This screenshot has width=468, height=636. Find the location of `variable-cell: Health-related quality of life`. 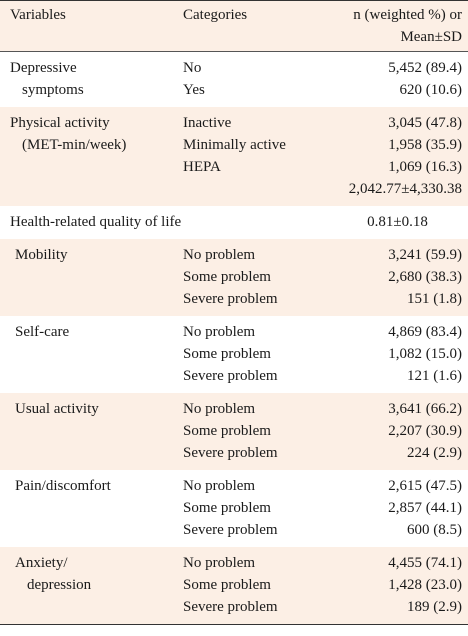

variable-cell: Health-related quality of life is located at coordinates (166, 222).